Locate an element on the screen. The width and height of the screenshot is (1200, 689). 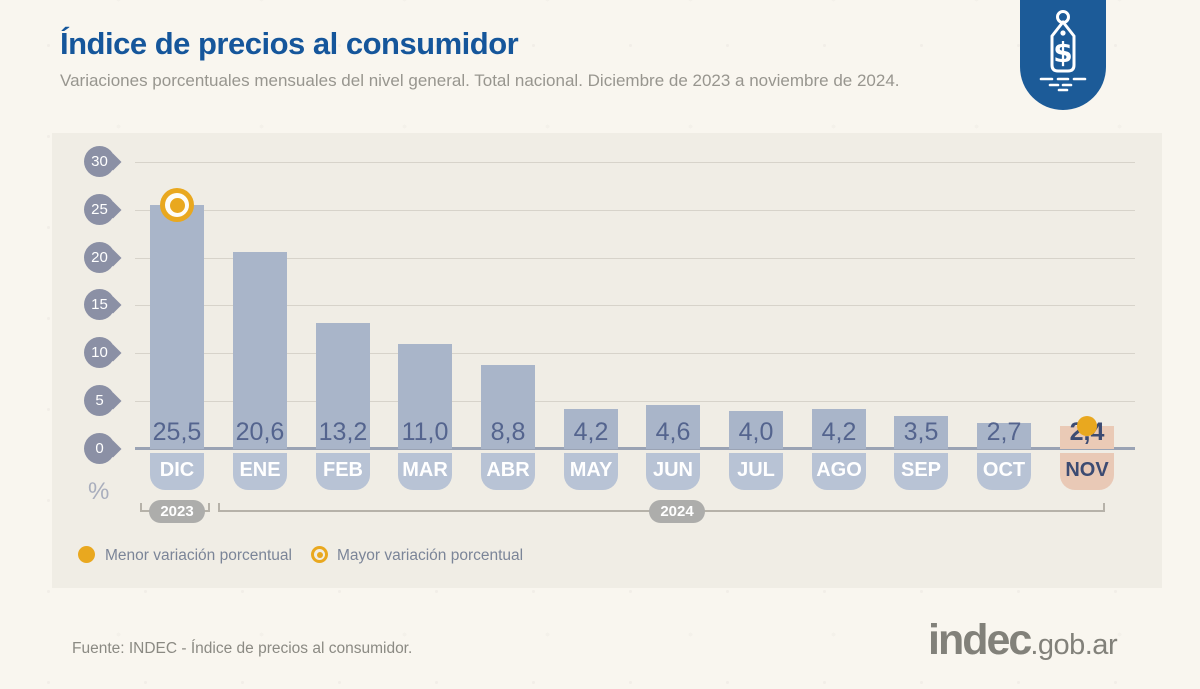
price-tag-icon: $ is located at coordinates (1063, 51).